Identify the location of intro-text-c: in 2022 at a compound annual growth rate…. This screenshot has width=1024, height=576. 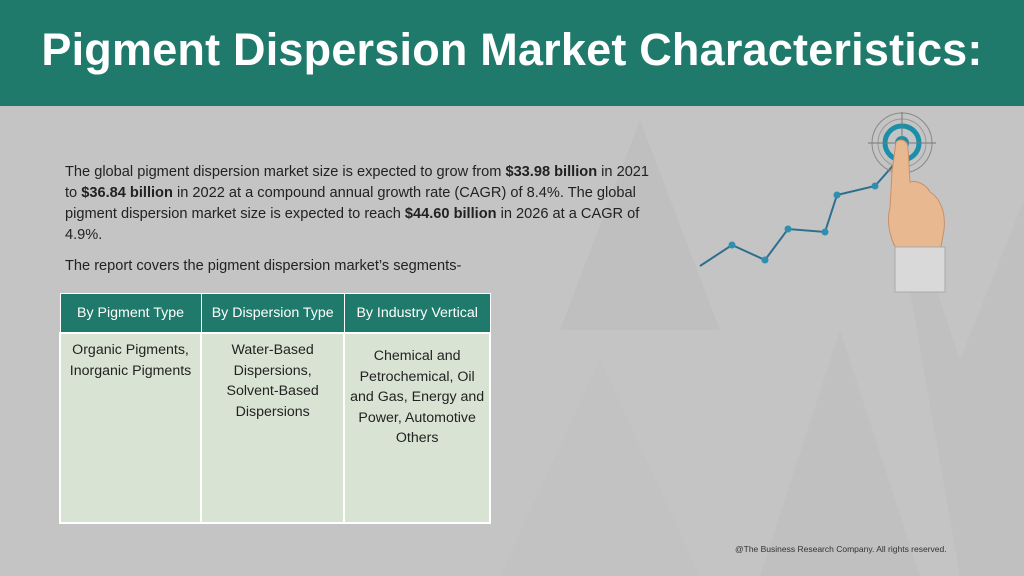
(350, 203).